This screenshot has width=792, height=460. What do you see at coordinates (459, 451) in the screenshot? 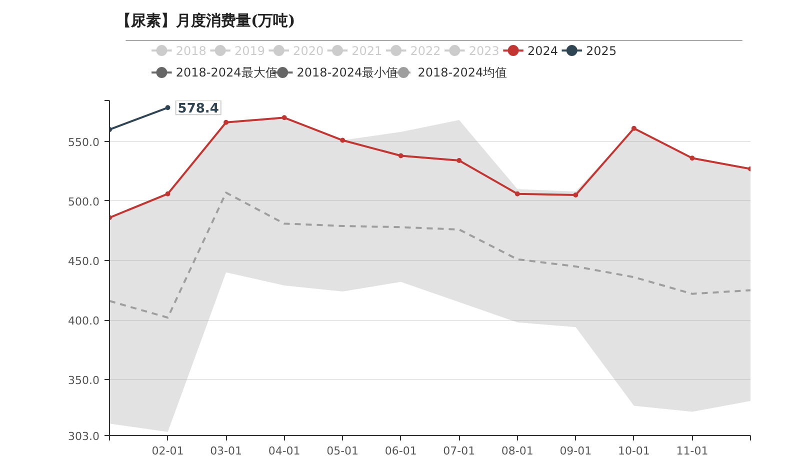
I see `x-tick-label: 07-01` at bounding box center [459, 451].